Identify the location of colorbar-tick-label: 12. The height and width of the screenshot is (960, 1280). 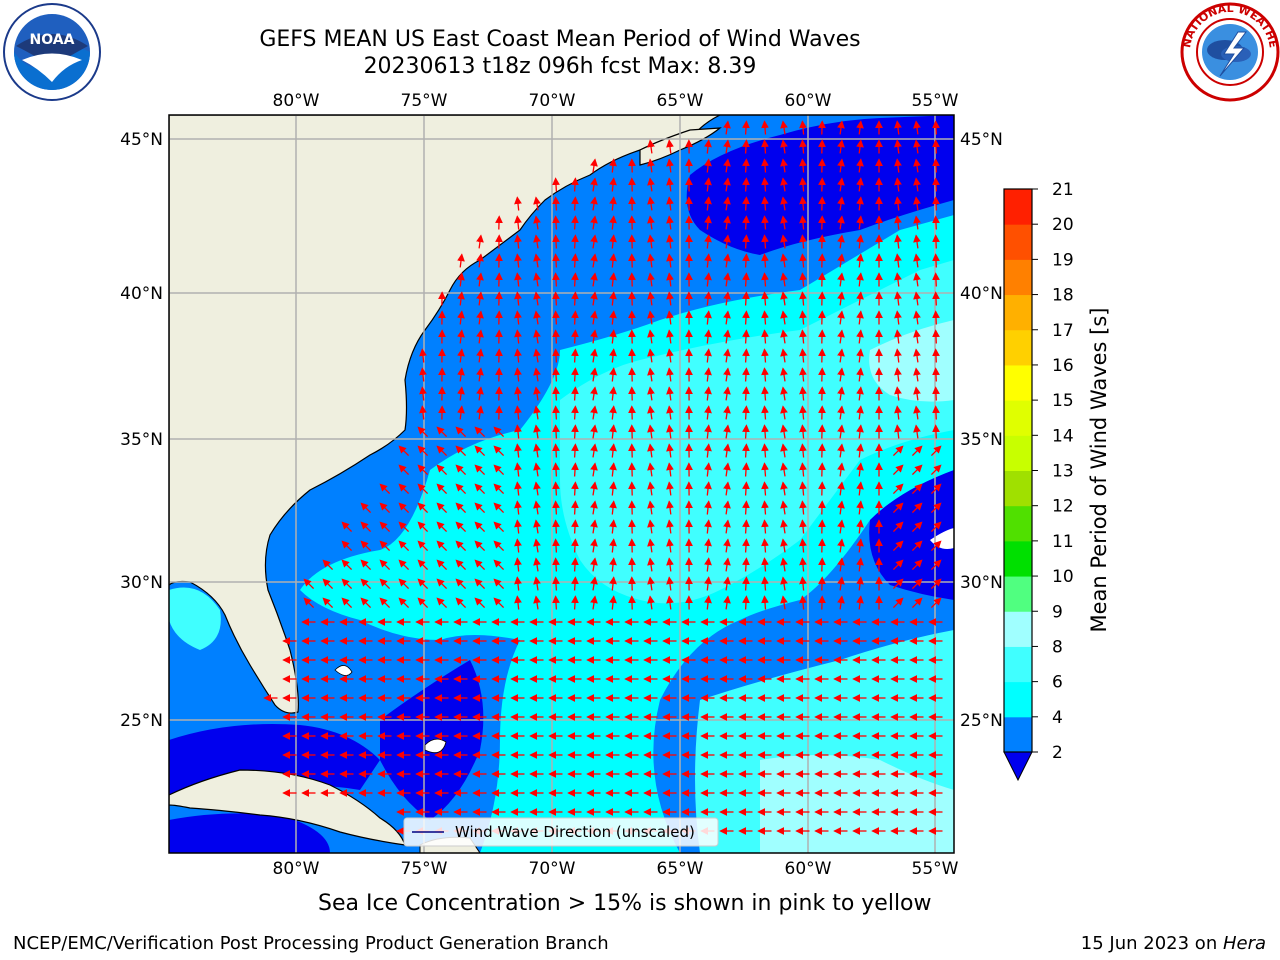
(1063, 507).